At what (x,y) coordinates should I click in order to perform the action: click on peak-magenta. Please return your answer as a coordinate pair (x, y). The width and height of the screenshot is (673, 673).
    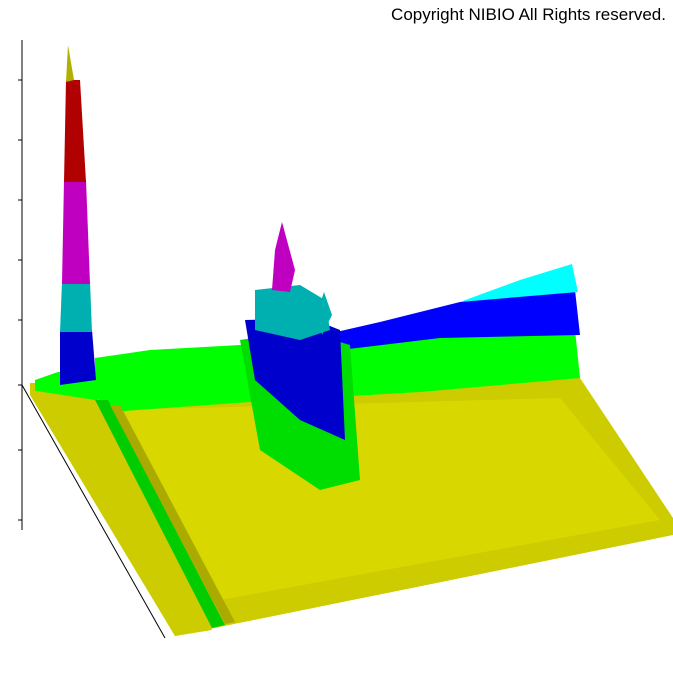
    Looking at the image, I should click on (283, 257).